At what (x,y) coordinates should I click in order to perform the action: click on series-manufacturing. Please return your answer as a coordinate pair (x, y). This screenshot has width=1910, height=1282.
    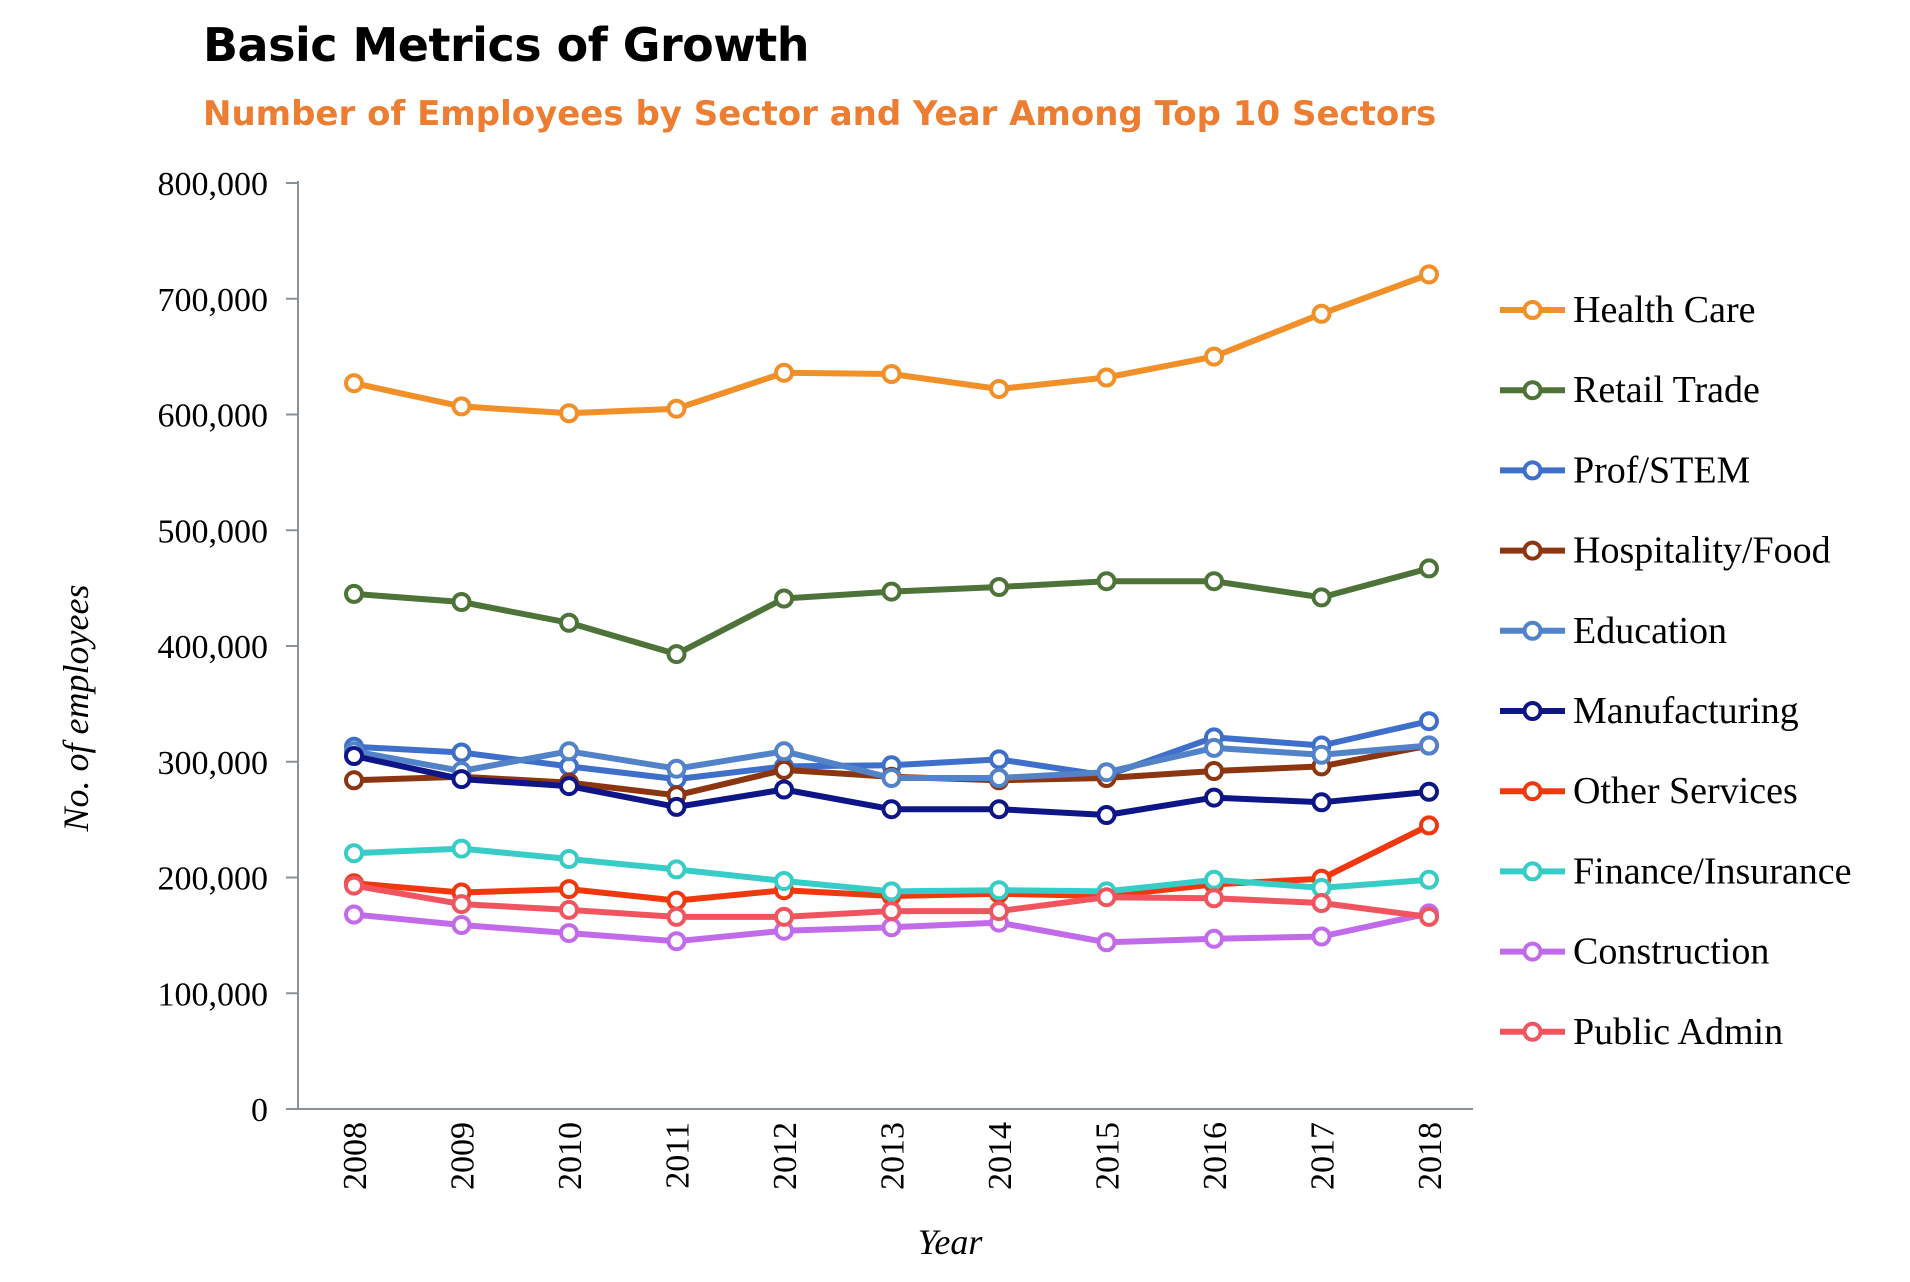
    Looking at the image, I should click on (891, 785).